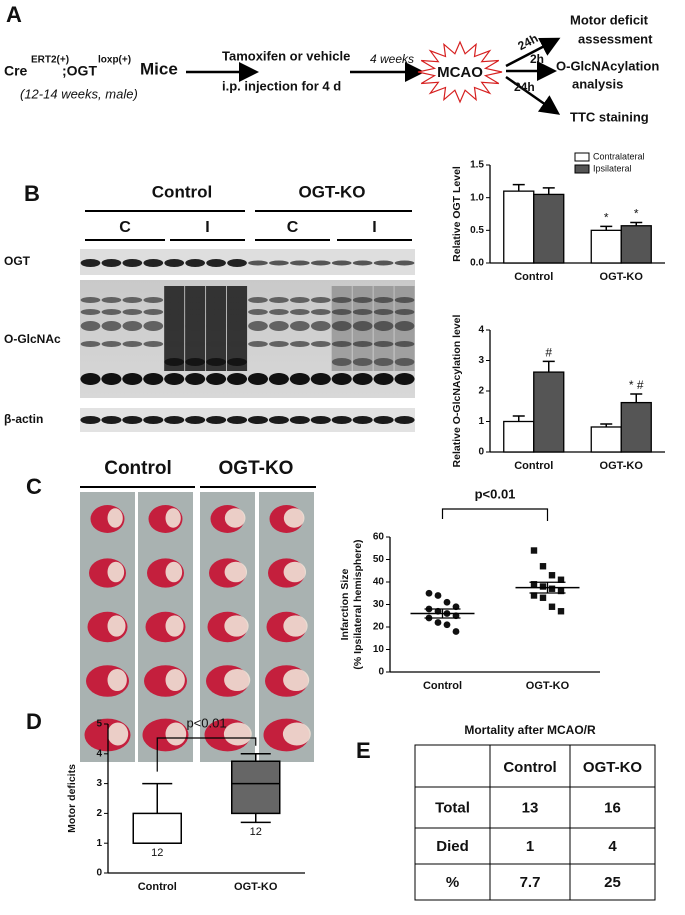  Describe the element at coordinates (331, 191) in the screenshot. I see `group-label: OGT-KO` at that location.